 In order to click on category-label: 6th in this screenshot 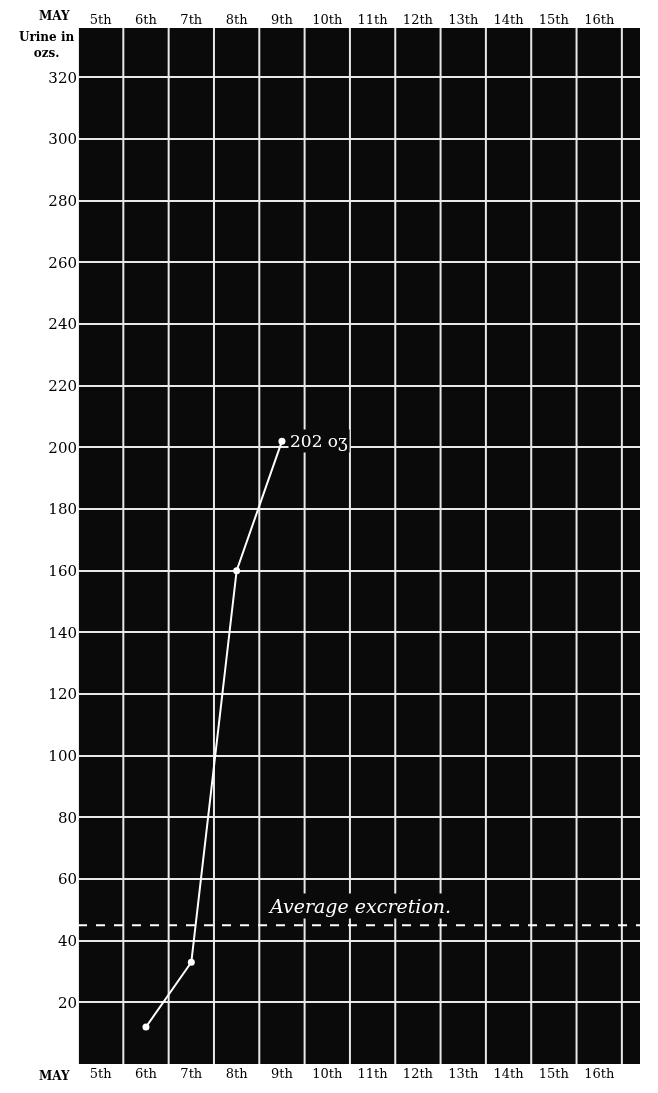, I will do `click(146, 1073)`.